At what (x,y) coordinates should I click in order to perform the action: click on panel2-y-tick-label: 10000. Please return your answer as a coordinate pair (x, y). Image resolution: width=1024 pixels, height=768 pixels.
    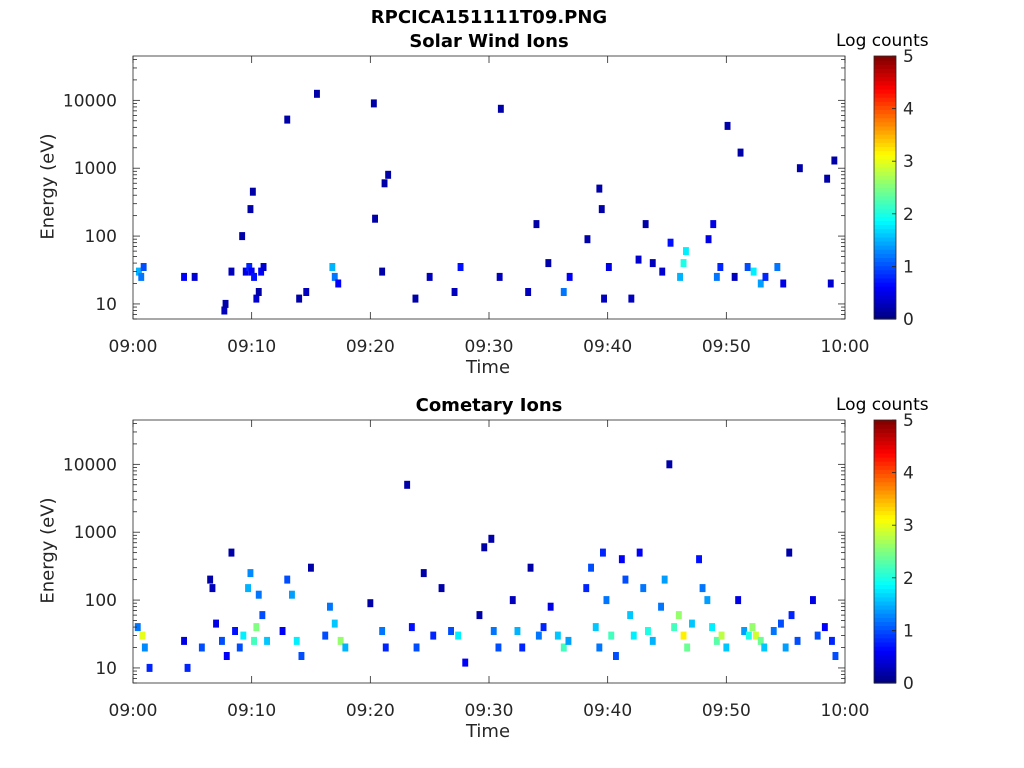
    Looking at the image, I should click on (90, 465).